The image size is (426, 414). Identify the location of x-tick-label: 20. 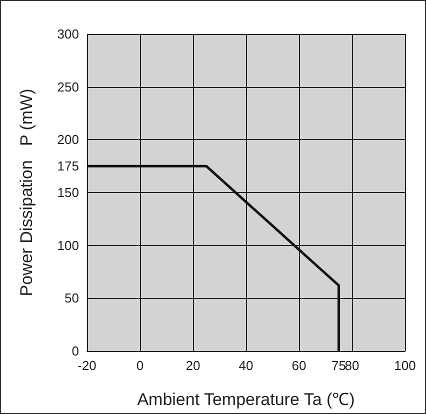
(193, 365).